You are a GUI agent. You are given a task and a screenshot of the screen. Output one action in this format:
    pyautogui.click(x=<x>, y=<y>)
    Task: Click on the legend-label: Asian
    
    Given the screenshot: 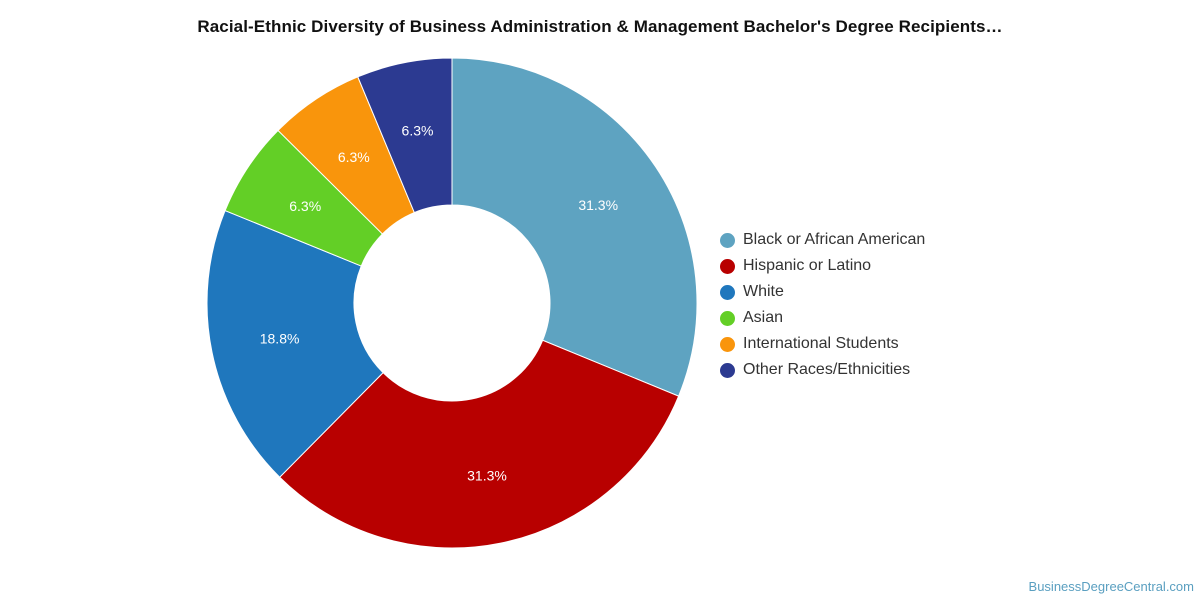 What is the action you would take?
    pyautogui.click(x=763, y=317)
    